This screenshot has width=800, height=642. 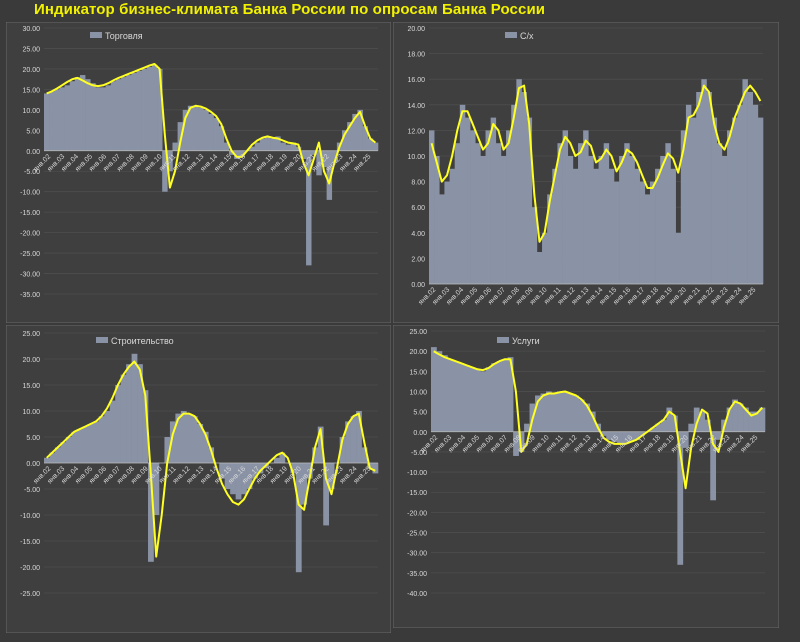 I want to click on y-tick-label: -35.00, so click(x=30, y=295).